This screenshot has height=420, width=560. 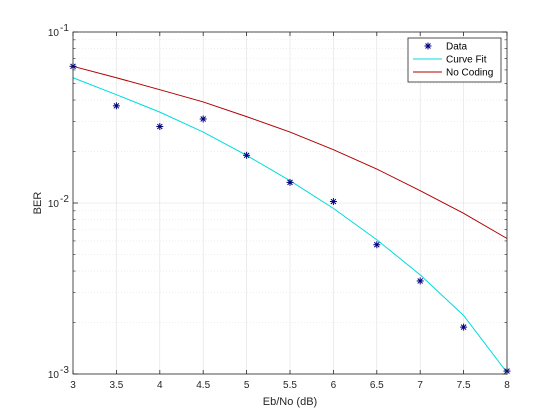 I want to click on legend: Data Curve Fit No Coding, so click(x=454, y=60).